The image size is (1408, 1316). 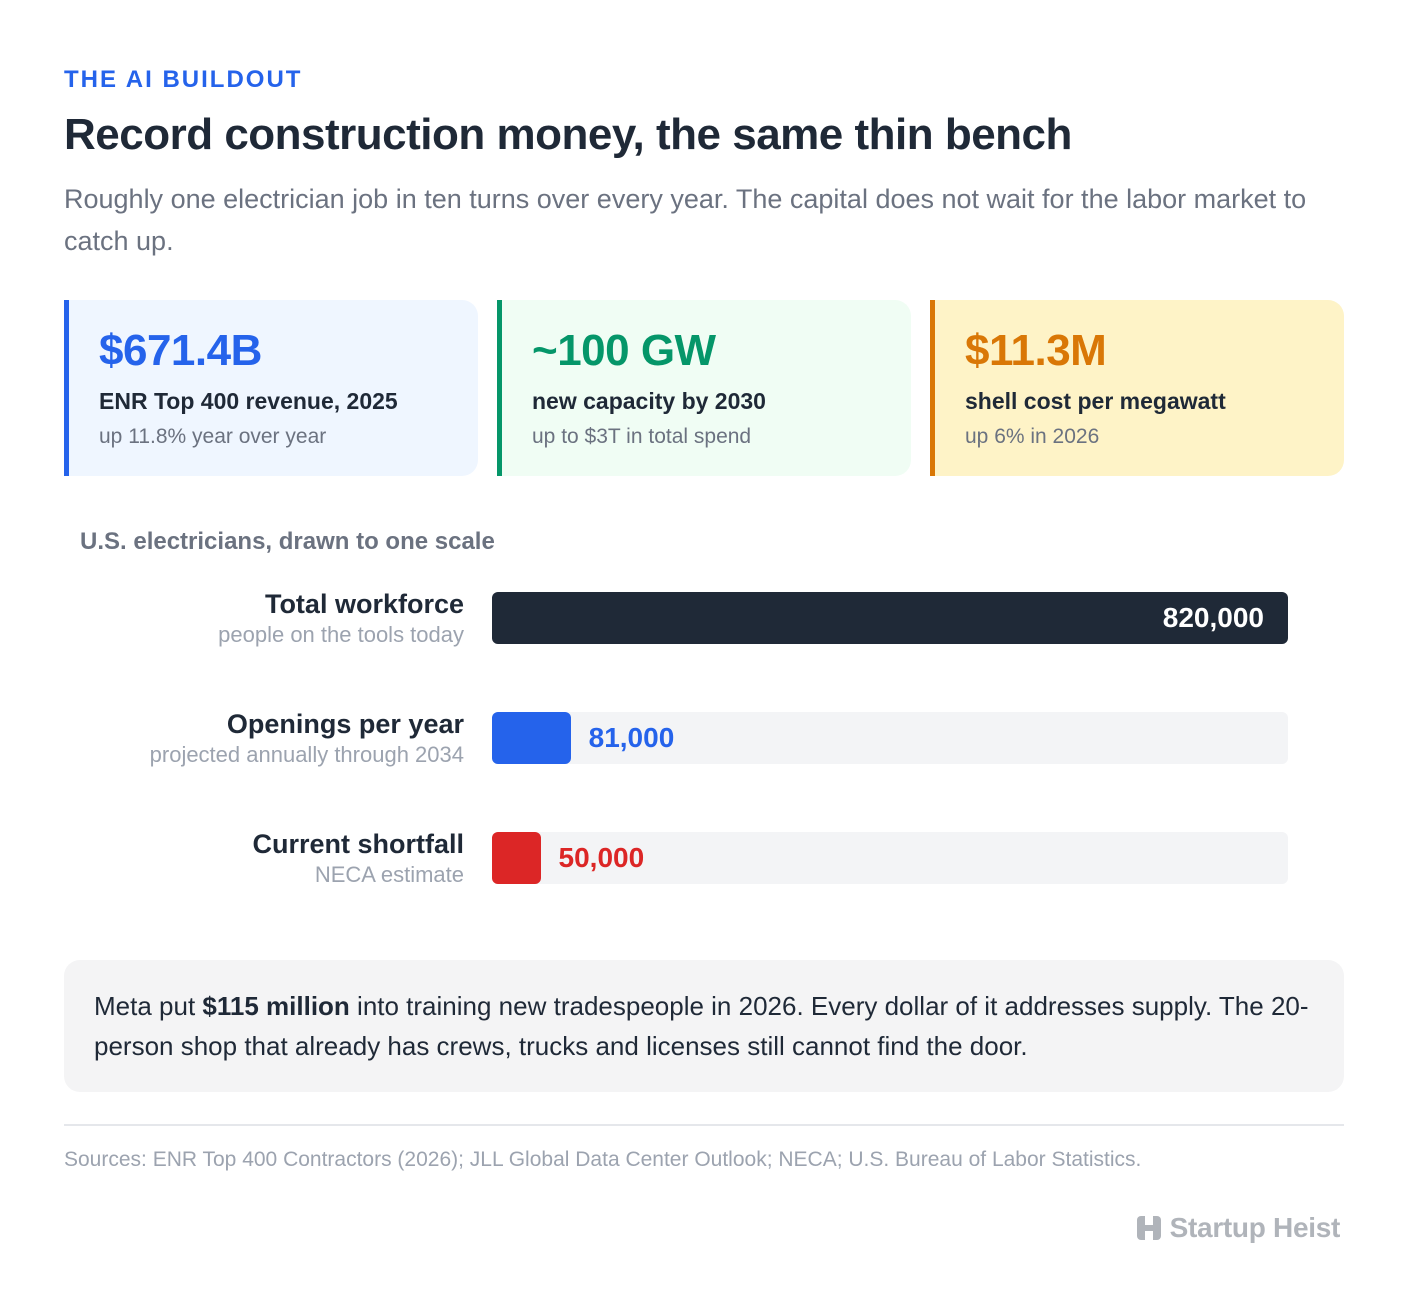 I want to click on bar-value-label-1: 81,000, so click(x=631, y=737).